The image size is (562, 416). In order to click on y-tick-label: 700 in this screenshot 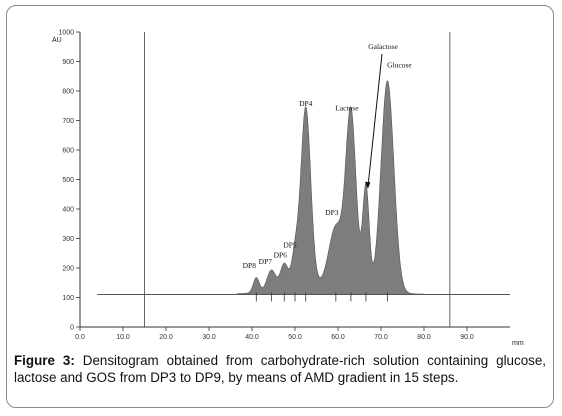, I will do `click(68, 121)`.